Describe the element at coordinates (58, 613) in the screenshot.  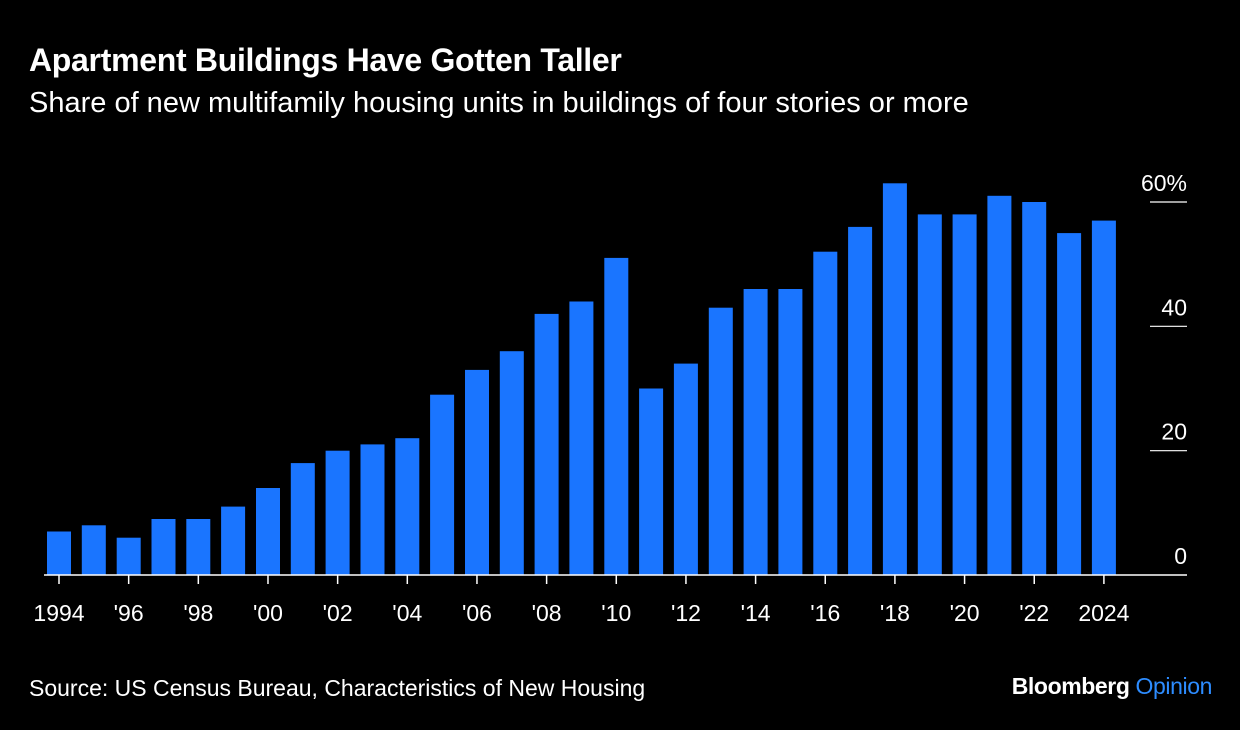
I see `x-tick-label-1994: 1994` at that location.